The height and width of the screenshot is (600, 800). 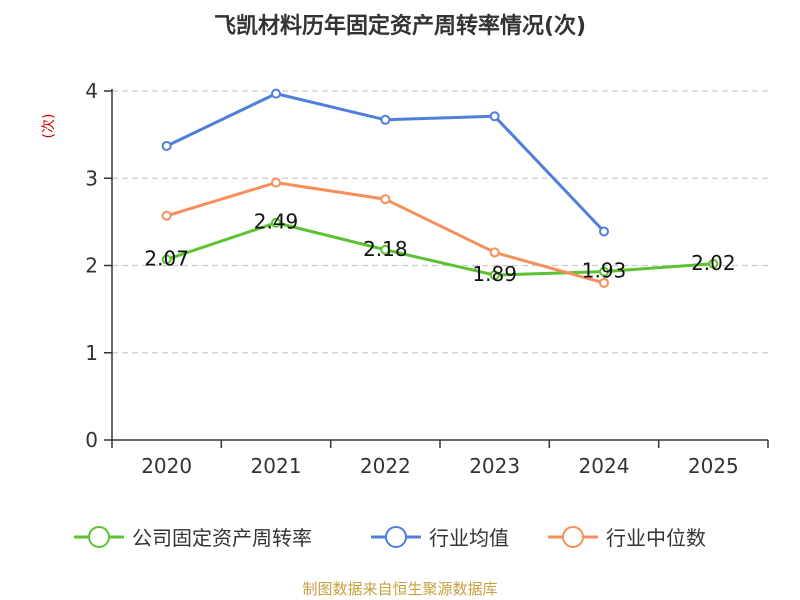 I want to click on data-point-1-2024, so click(x=604, y=231).